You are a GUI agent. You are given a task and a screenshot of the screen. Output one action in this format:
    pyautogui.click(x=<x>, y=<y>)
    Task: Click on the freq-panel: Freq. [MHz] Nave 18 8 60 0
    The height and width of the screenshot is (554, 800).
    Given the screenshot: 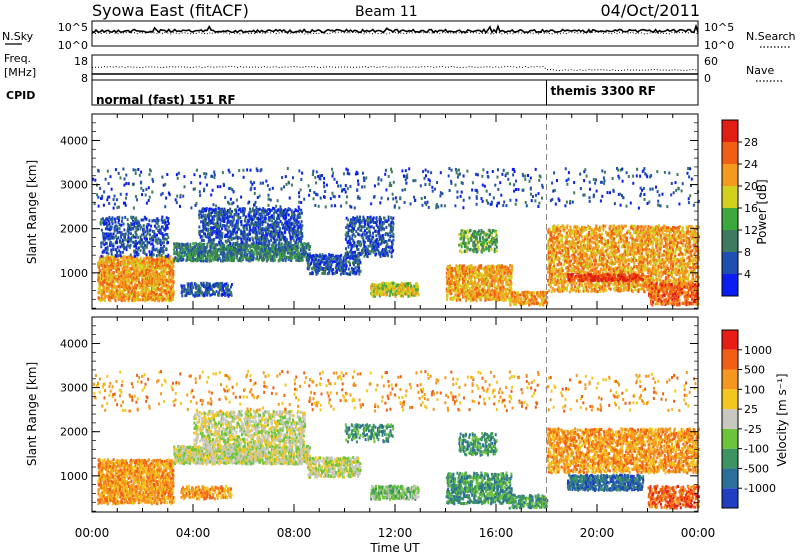 What is the action you would take?
    pyautogui.click(x=393, y=68)
    